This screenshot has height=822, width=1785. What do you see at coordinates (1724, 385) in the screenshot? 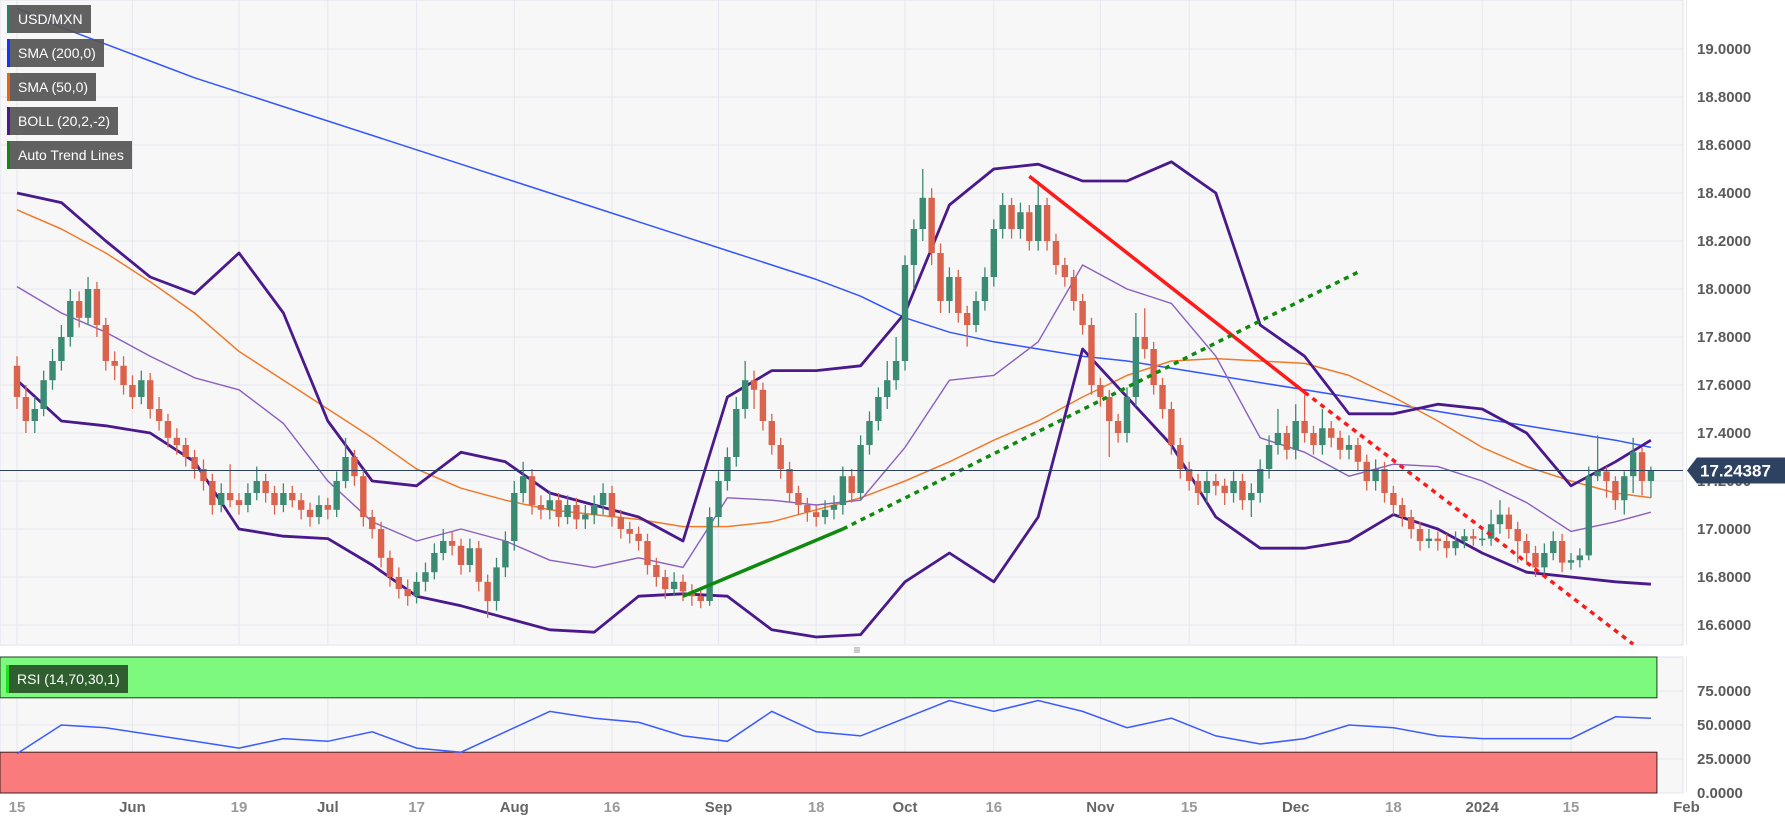
I see `price-axis-label: 17.6000` at bounding box center [1724, 385].